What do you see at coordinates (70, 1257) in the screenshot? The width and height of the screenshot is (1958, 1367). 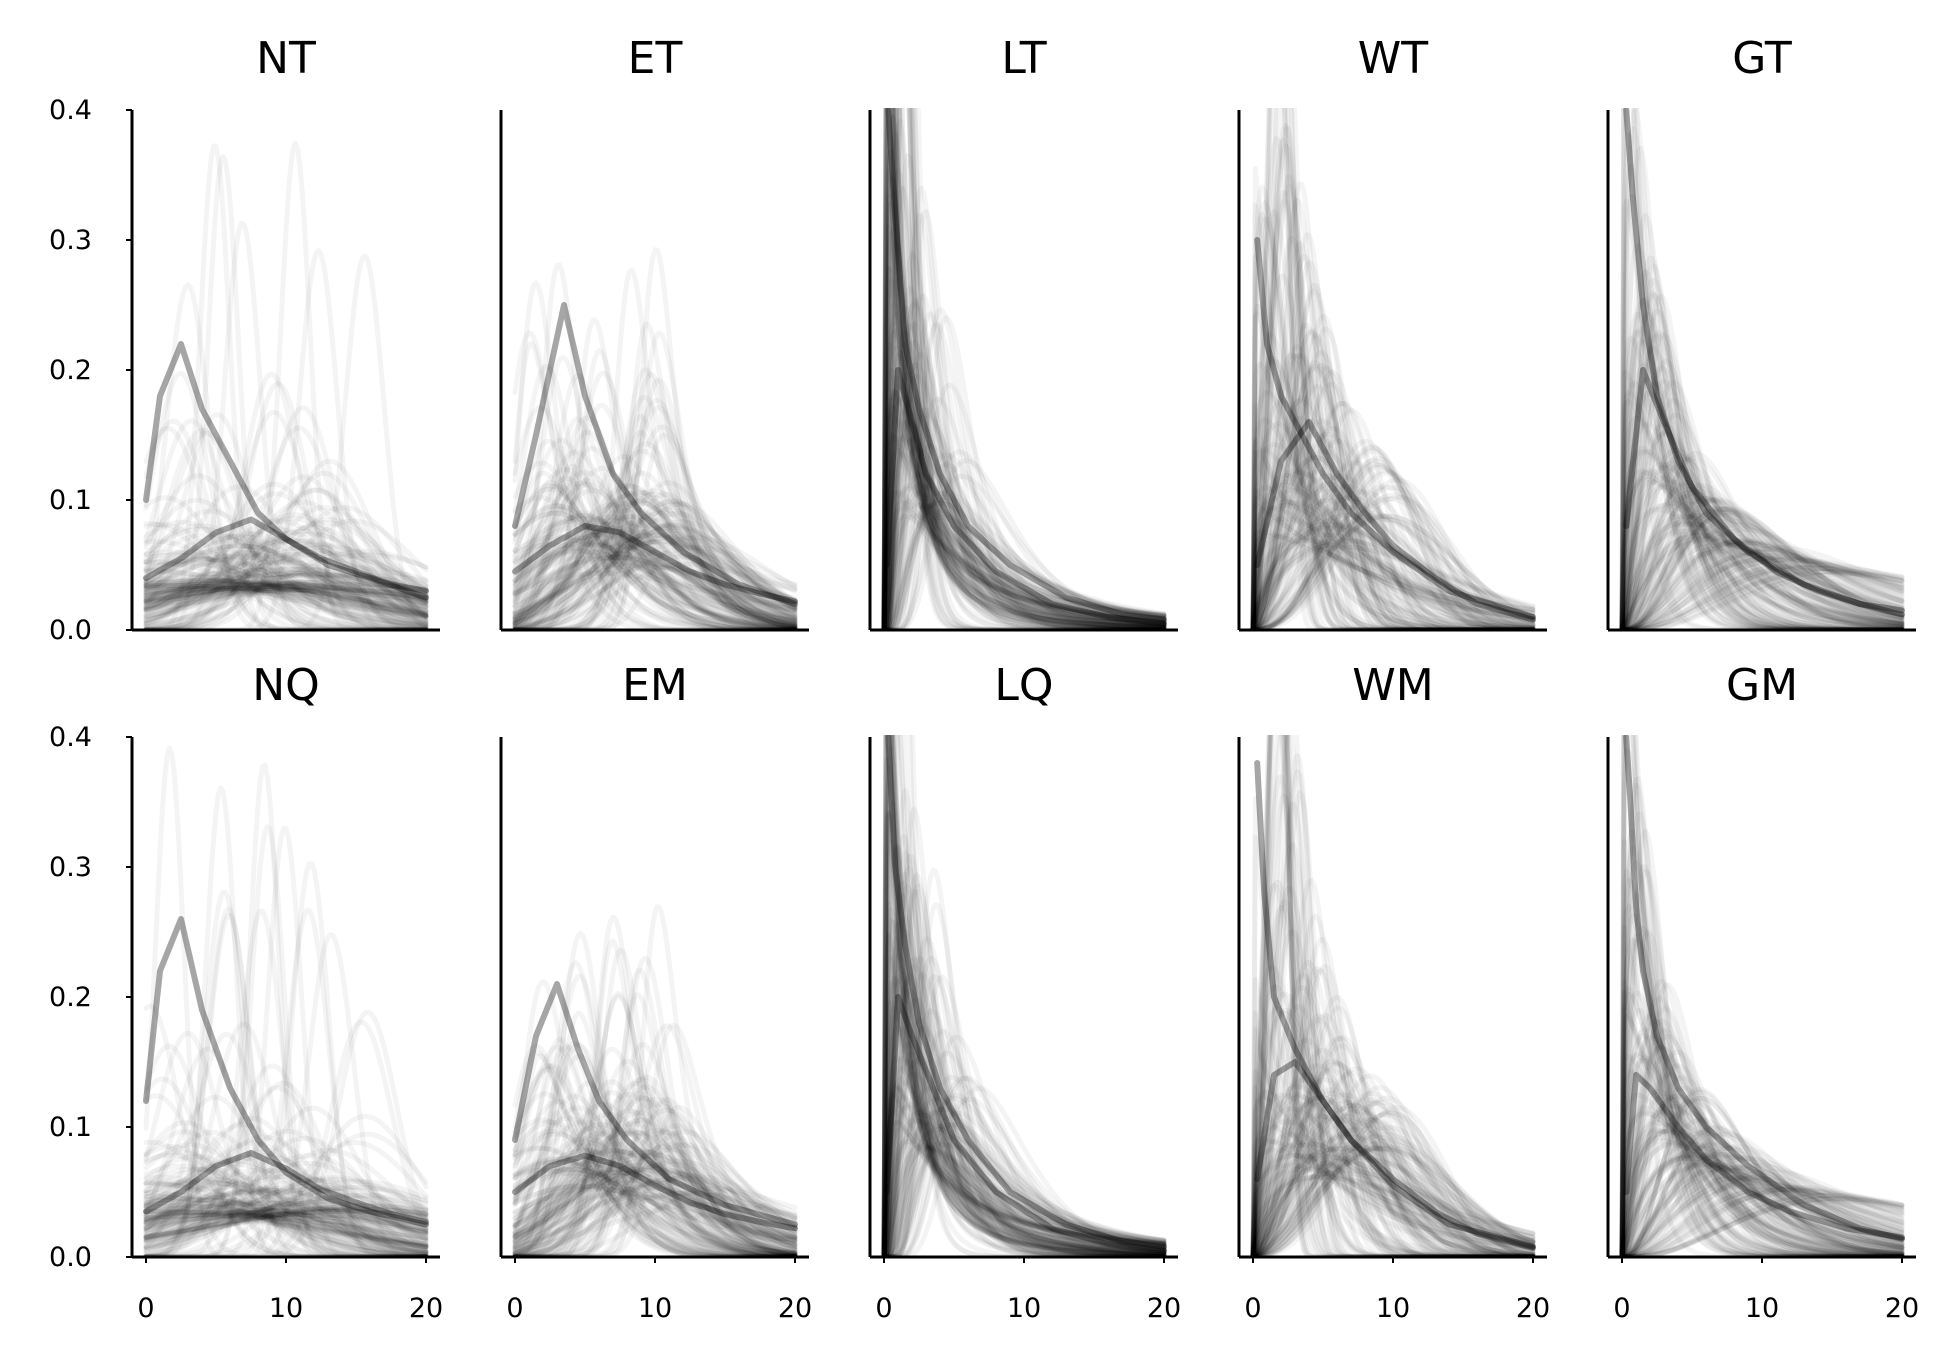 I see `y-tick-label: 0.0` at bounding box center [70, 1257].